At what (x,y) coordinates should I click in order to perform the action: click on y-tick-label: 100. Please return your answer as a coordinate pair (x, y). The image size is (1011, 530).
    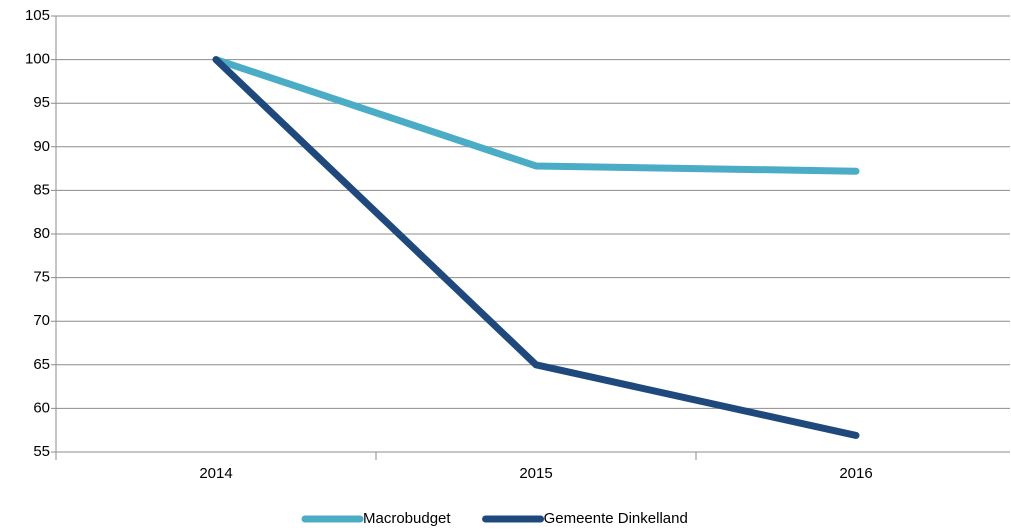
    Looking at the image, I should click on (37, 59).